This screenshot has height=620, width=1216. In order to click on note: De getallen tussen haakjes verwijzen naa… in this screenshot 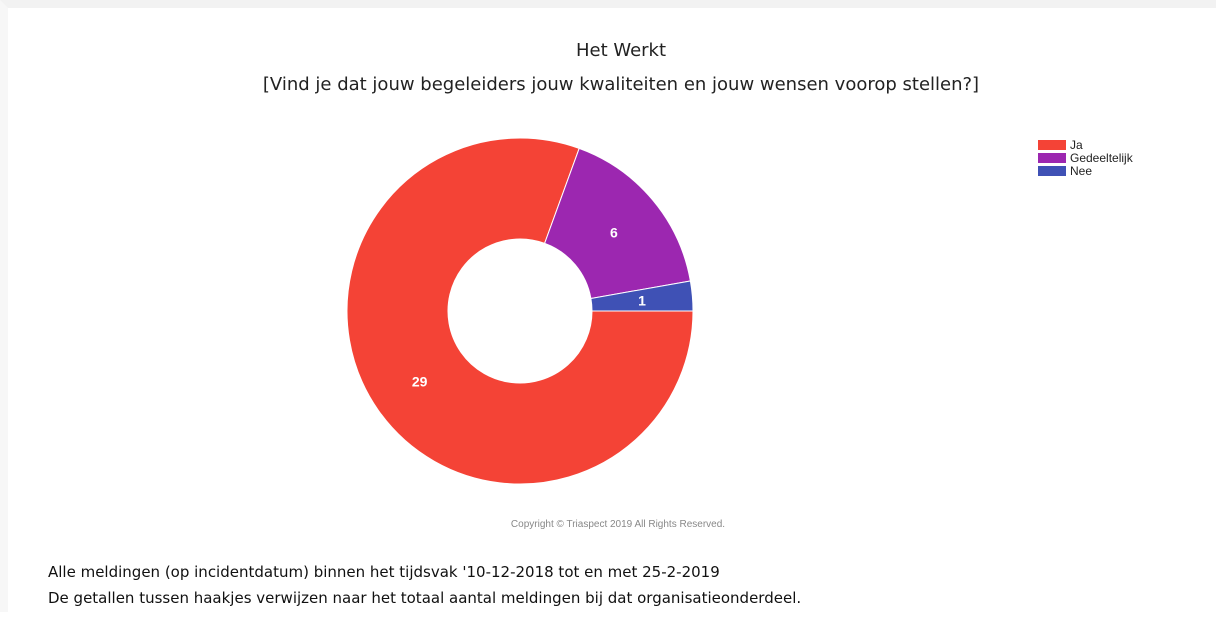, I will do `click(425, 598)`.